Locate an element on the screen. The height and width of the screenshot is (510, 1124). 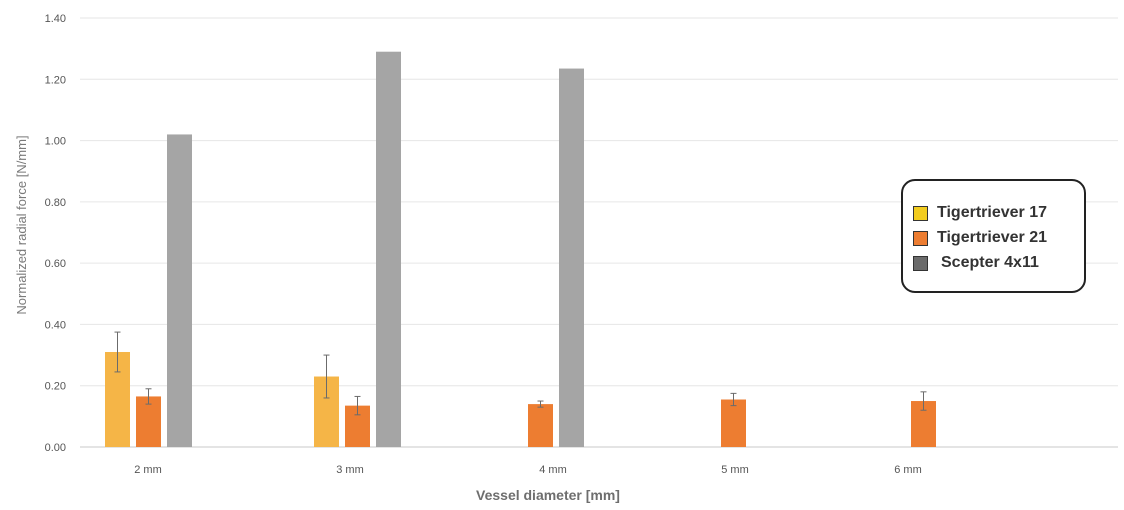
y-tick-label: 1.20 is located at coordinates (55, 80).